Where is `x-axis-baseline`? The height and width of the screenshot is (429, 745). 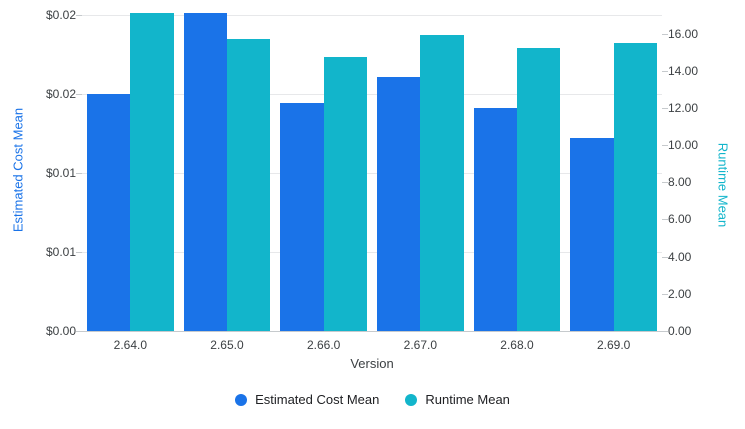 x-axis-baseline is located at coordinates (372, 331).